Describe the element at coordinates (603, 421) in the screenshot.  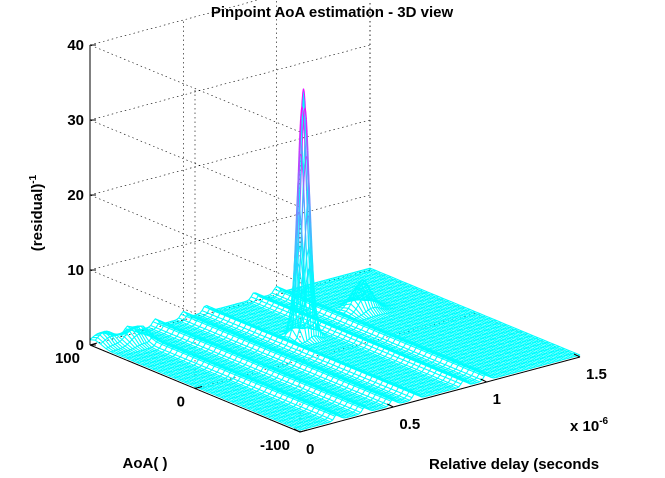
I see `x-multiplier-exponent: -6` at that location.